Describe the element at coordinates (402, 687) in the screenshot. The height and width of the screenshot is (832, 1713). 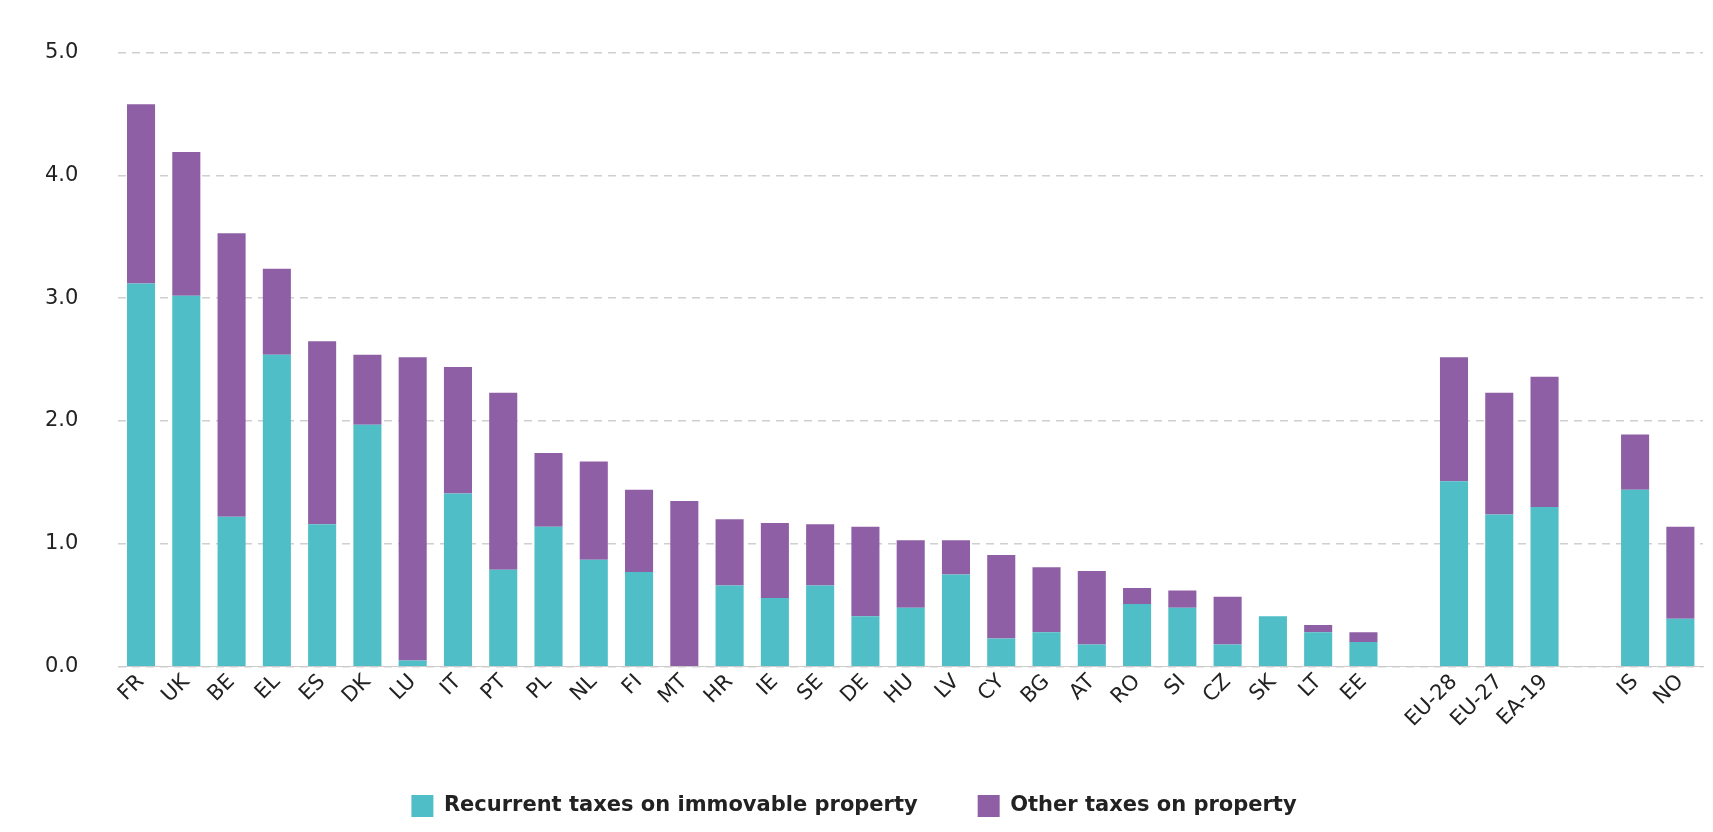
I see `x-tick-label: LU` at that location.